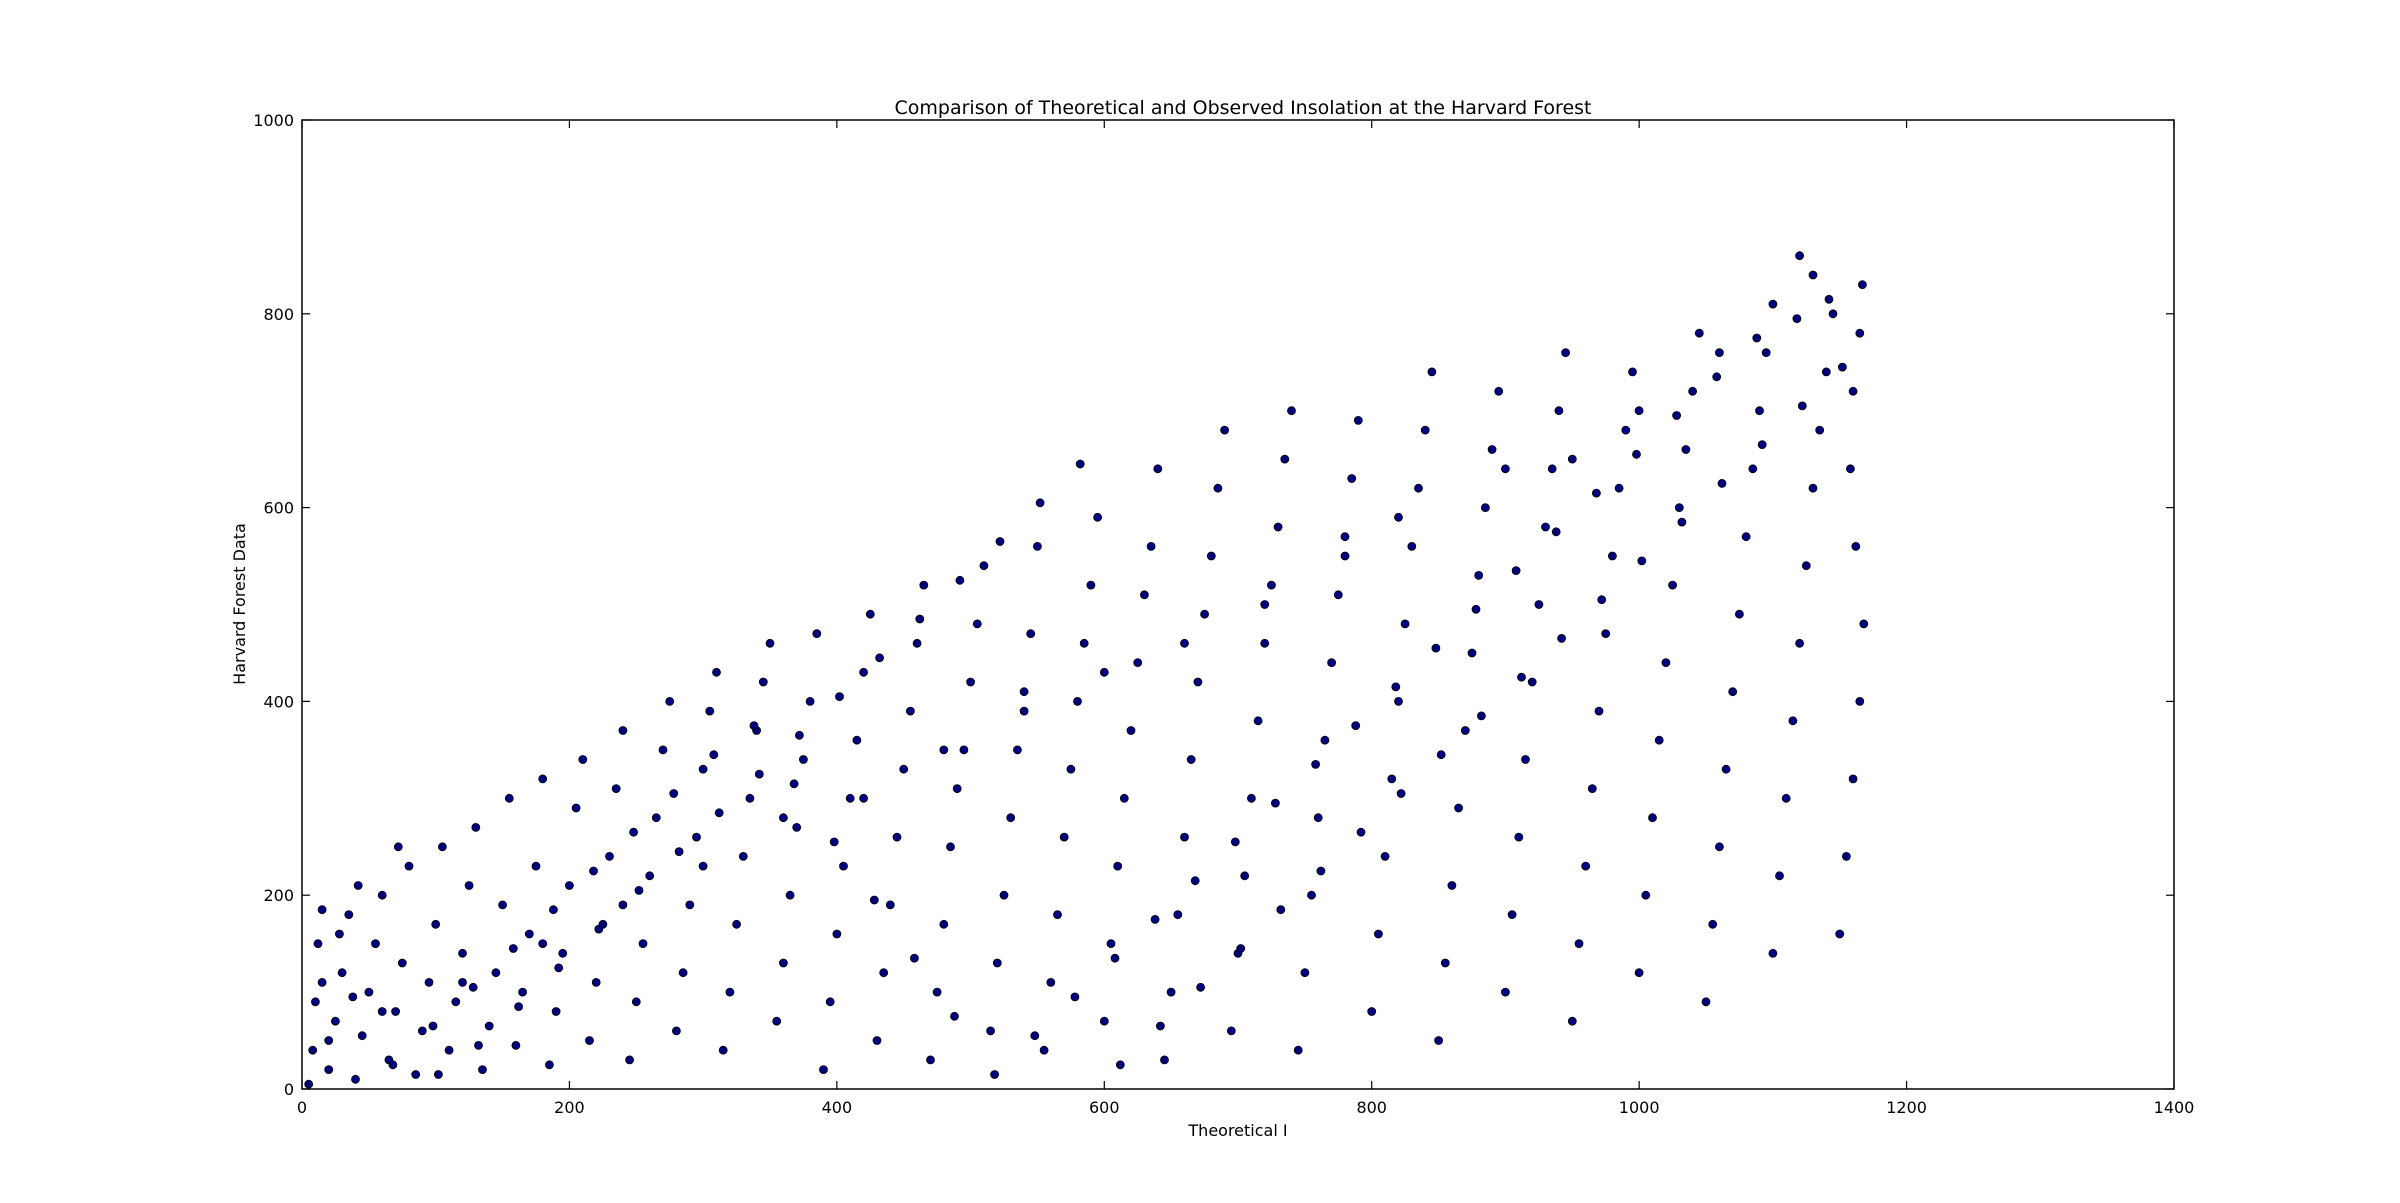  I want to click on x-tick-label: 800, so click(1371, 1107).